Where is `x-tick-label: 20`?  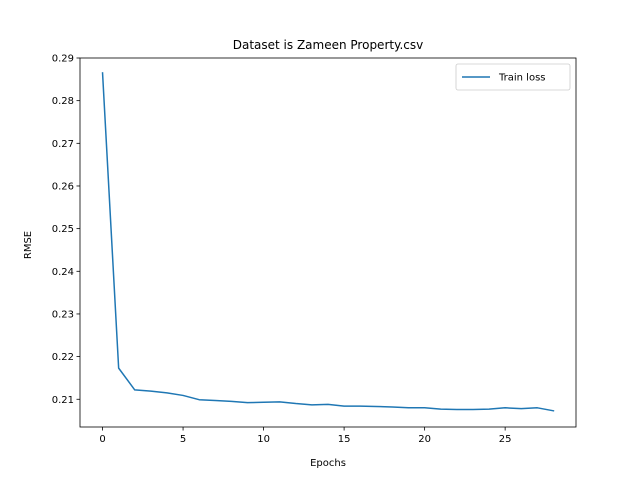 x-tick-label: 20 is located at coordinates (424, 439).